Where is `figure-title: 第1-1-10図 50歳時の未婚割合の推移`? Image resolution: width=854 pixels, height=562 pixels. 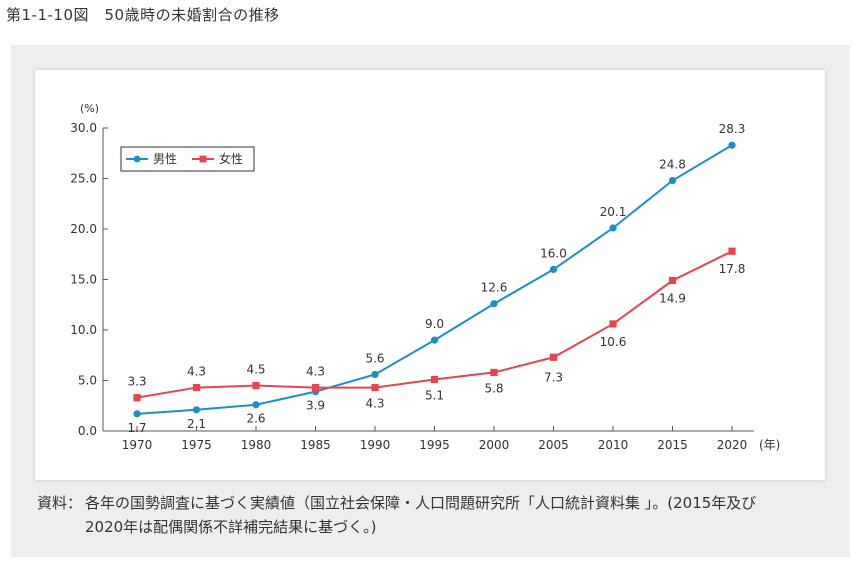
figure-title: 第1-1-10図 50歳時の未婚割合の推移 is located at coordinates (143, 15).